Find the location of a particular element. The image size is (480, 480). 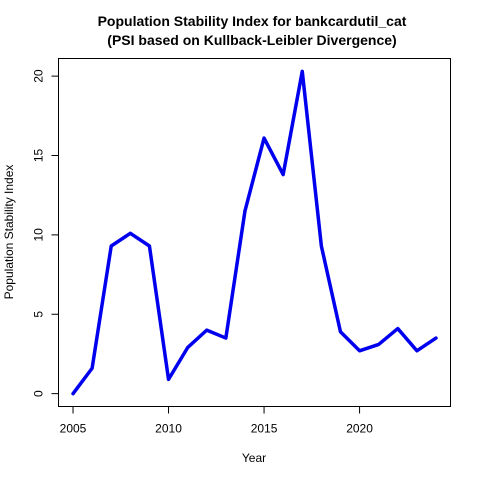

y-axis: 0 5 10 15 20 is located at coordinates (45, 233).